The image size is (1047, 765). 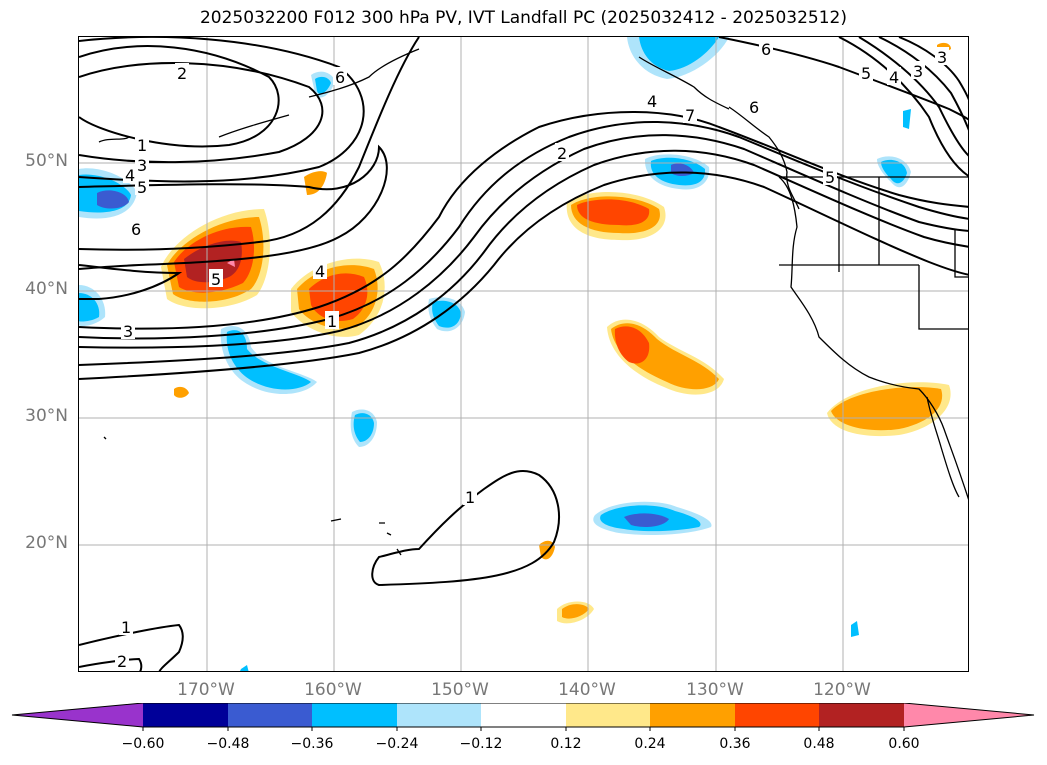 I want to click on lat-label: 50°N, so click(x=46, y=161).